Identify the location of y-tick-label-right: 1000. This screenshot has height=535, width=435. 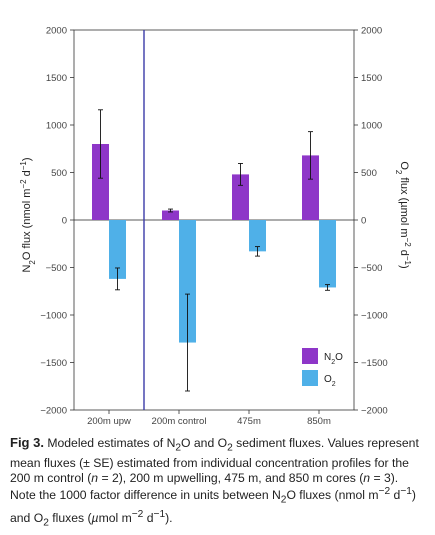
(371, 125).